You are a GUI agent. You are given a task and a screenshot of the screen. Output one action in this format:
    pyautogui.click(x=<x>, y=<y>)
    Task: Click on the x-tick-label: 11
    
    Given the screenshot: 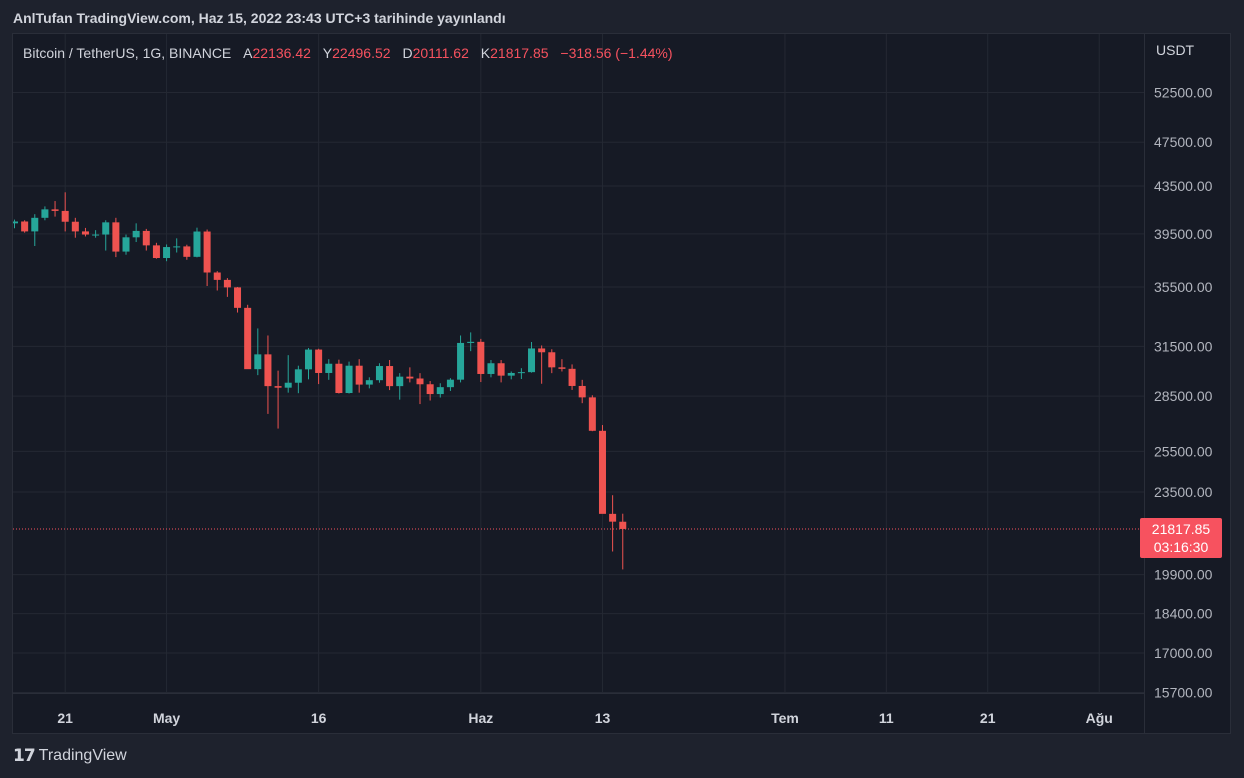 What is the action you would take?
    pyautogui.click(x=886, y=718)
    